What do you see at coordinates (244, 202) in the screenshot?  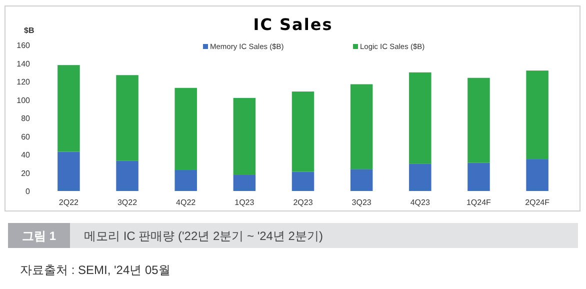 I see `x-tick-label: 1Q23` at bounding box center [244, 202].